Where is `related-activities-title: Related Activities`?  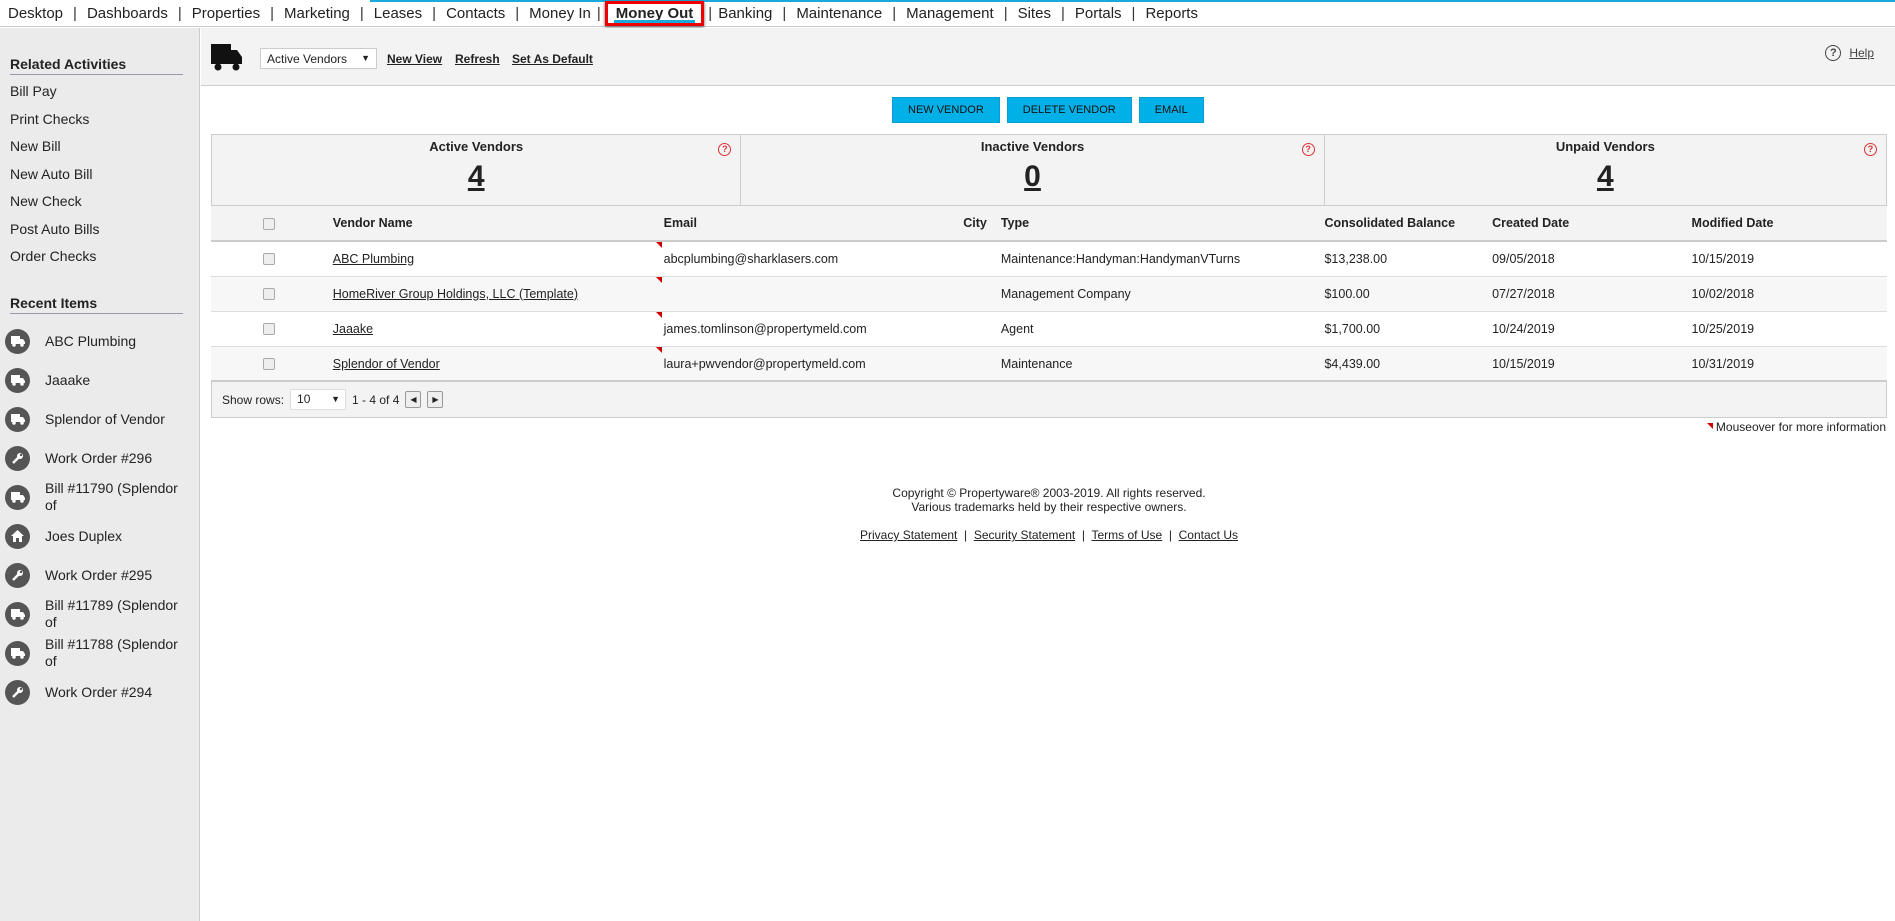
related-activities-title: Related Activities is located at coordinates (96, 65).